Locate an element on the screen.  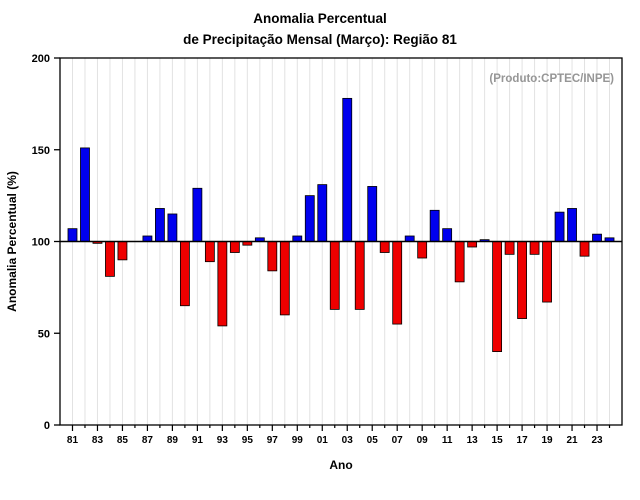
x-tick-label: 83 is located at coordinates (98, 440).